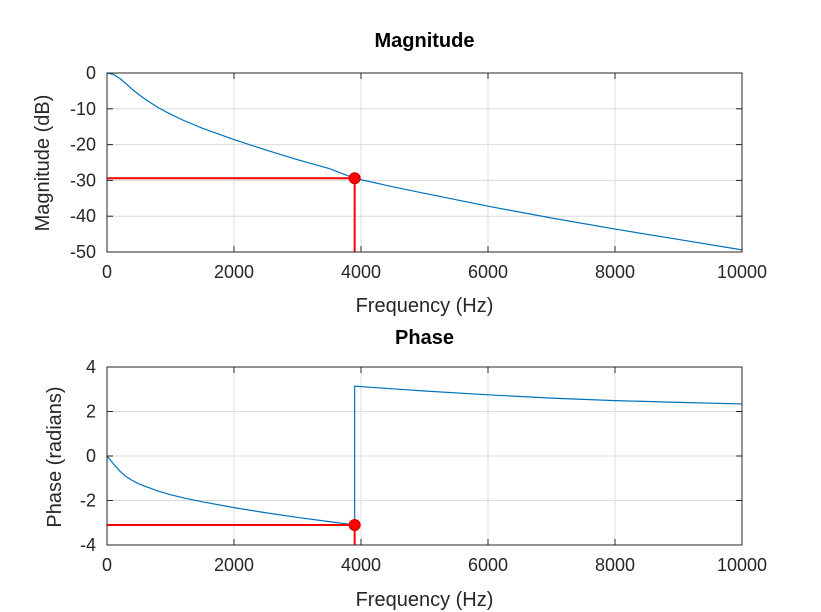 This screenshot has height=612, width=821. I want to click on phase-ytick-label: 0, so click(91, 456).